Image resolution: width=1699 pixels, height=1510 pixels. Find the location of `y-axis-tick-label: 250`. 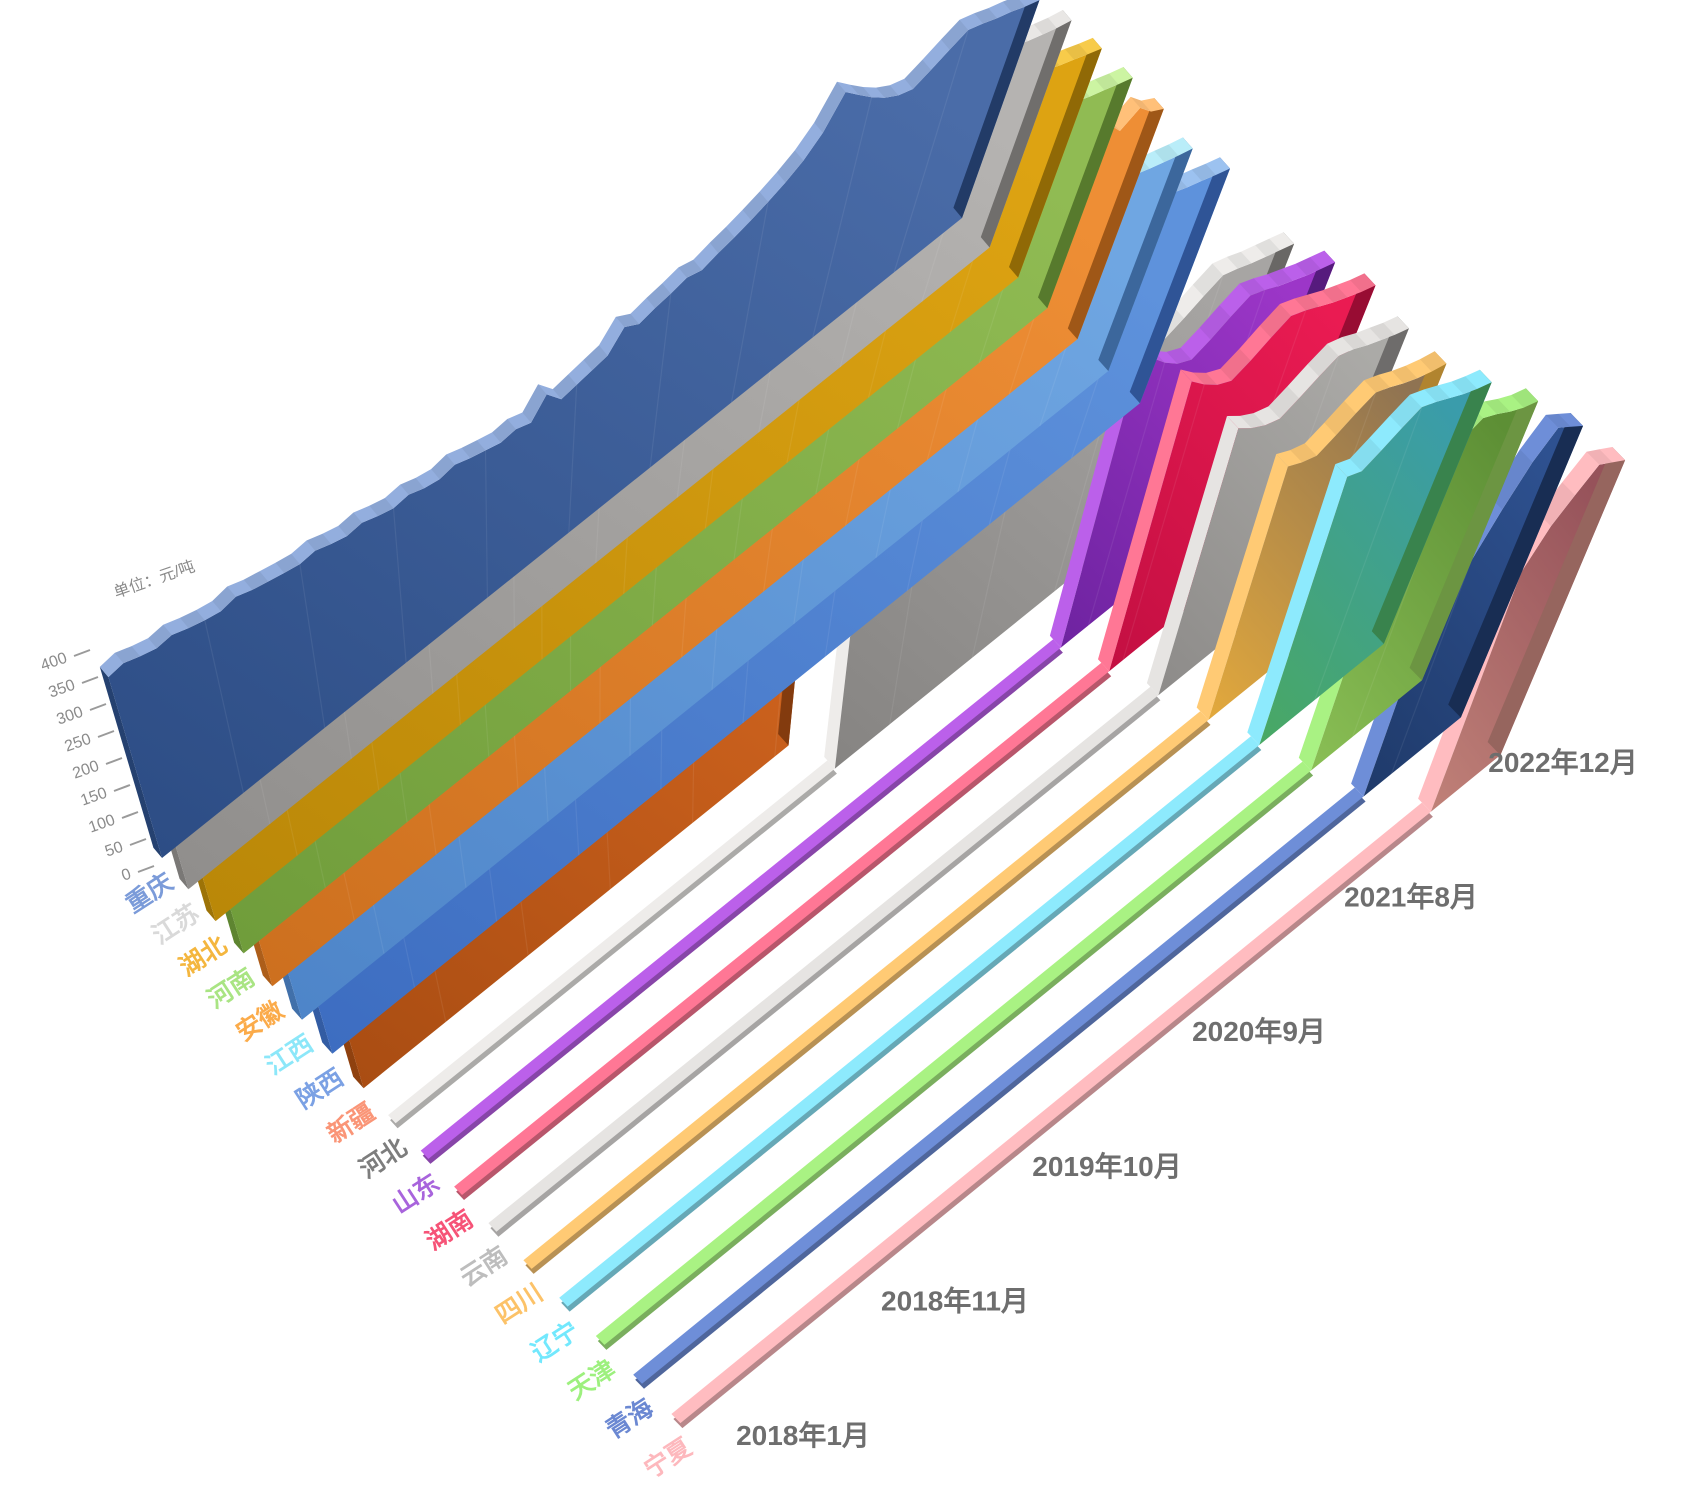

y-axis-tick-label: 250 is located at coordinates (78, 743).